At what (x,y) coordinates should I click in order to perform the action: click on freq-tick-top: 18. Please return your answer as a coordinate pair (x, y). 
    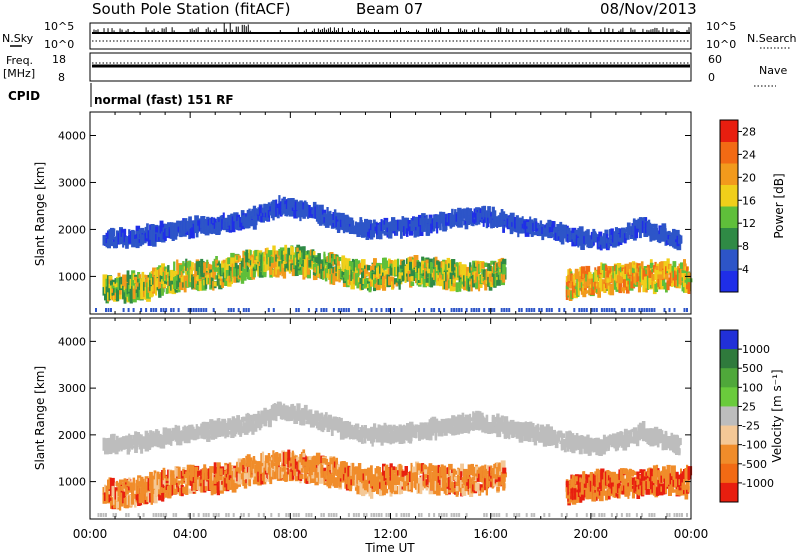
    Looking at the image, I should click on (59, 59).